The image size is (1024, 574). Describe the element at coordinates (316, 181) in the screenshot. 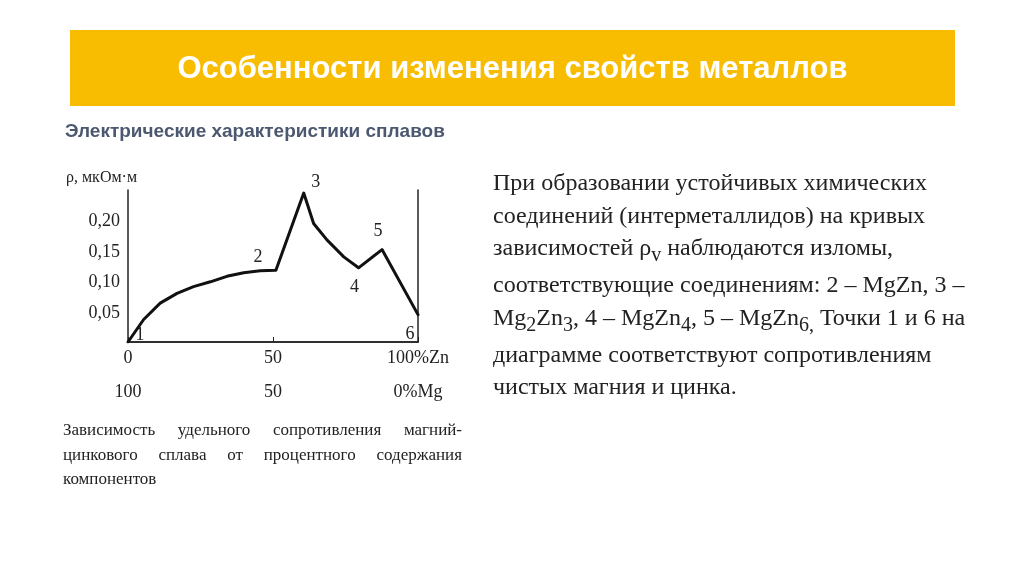

I see `annotation: 3` at that location.